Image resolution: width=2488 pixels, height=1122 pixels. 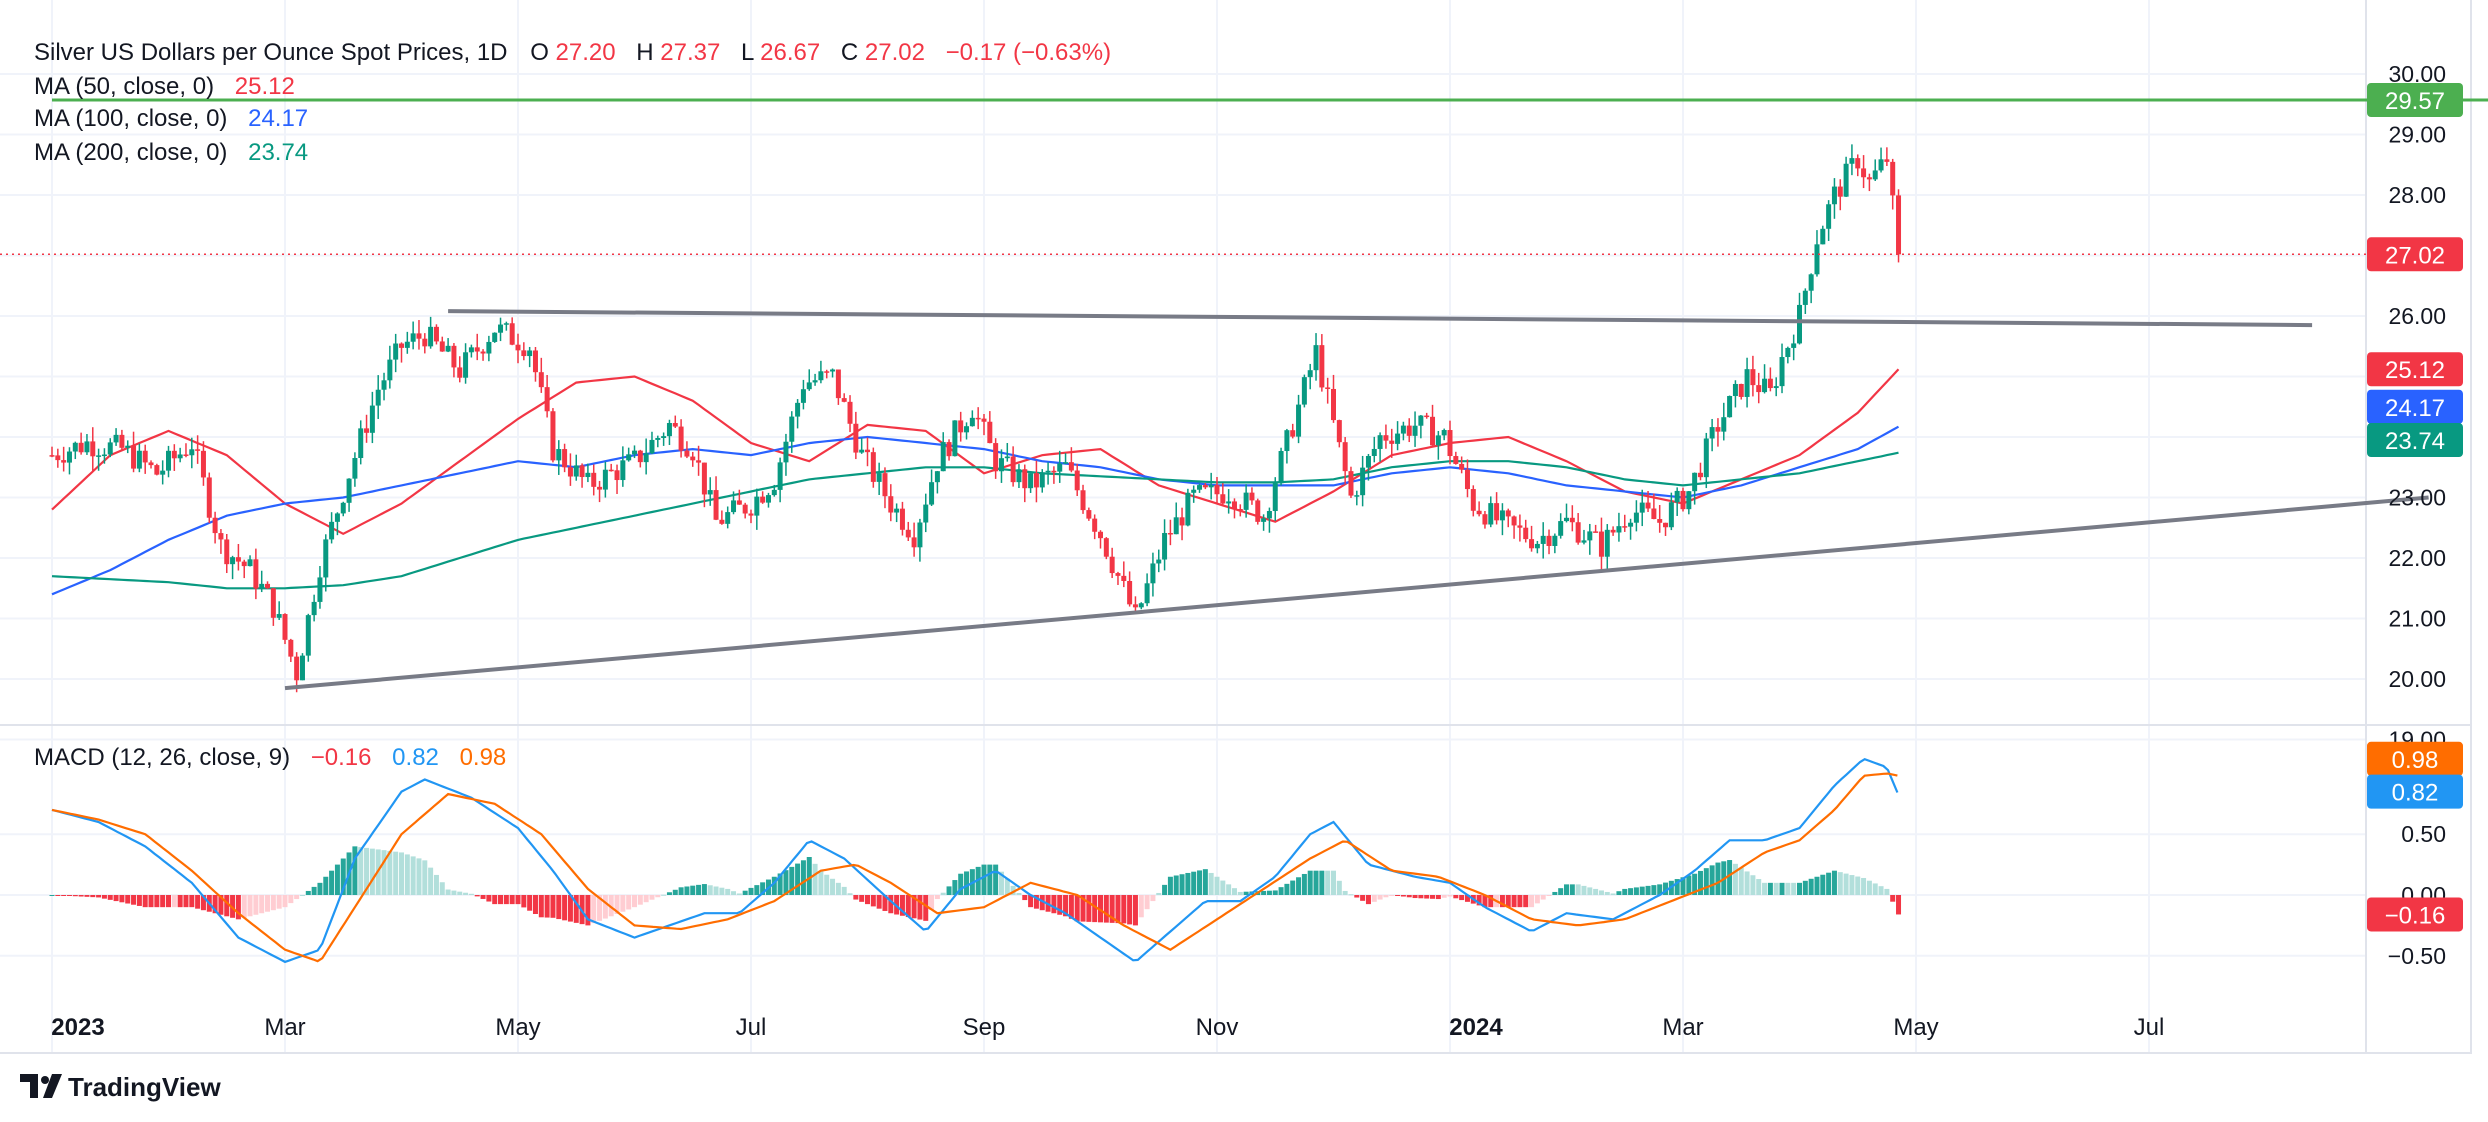 I want to click on macd-axis: 0.500.00−0.50, so click(x=2417, y=895).